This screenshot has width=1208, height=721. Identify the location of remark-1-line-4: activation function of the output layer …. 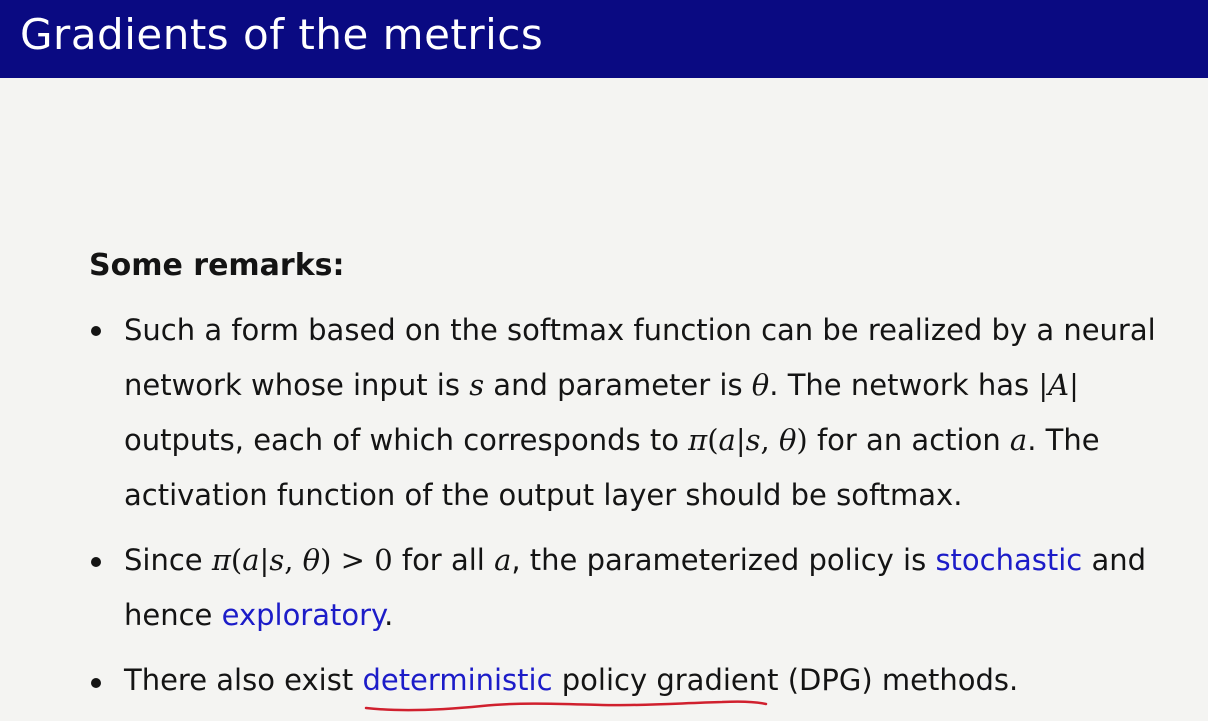
(543, 495).